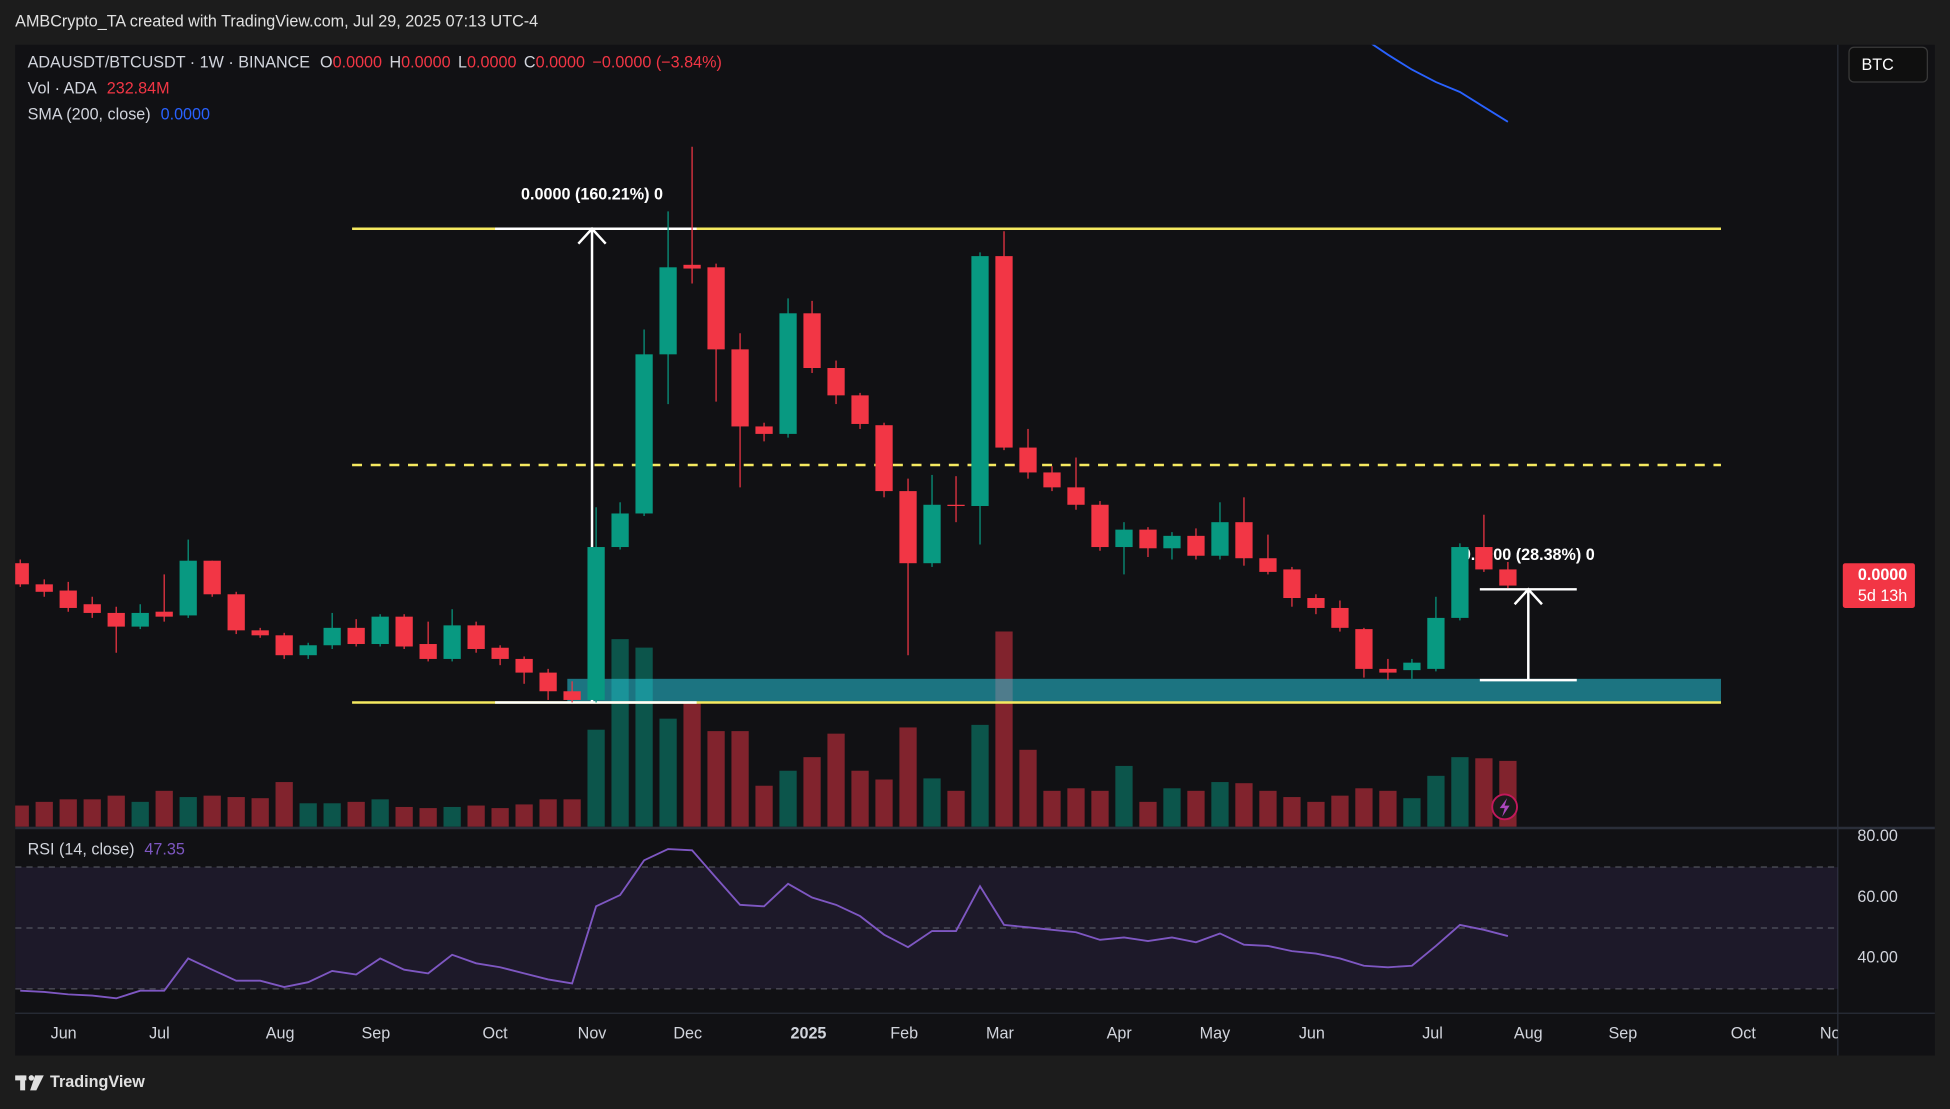 Image resolution: width=1950 pixels, height=1109 pixels. Describe the element at coordinates (530, 63) in the screenshot. I see `legend-item: C` at that location.